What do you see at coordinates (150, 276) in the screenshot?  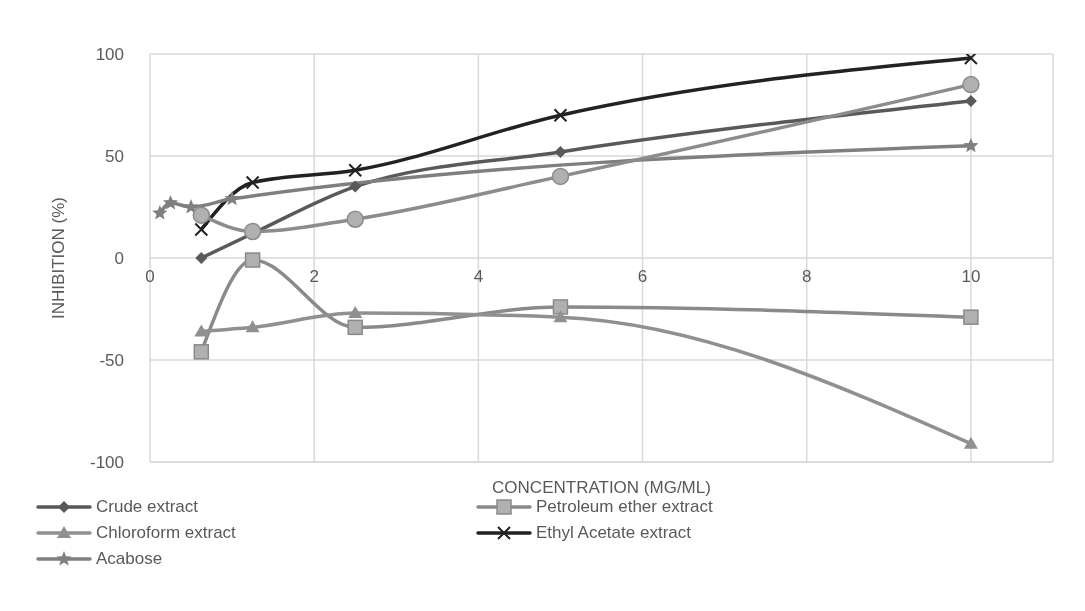 I see `x-tick-label: 0` at bounding box center [150, 276].